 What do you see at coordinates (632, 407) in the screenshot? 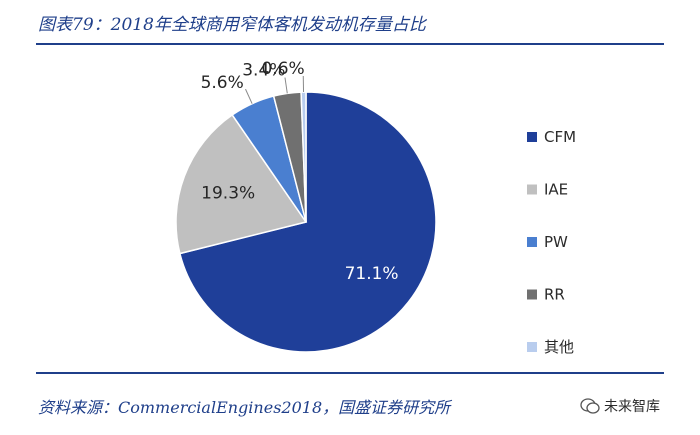
I see `watermark-text: 未来智库` at bounding box center [632, 407].